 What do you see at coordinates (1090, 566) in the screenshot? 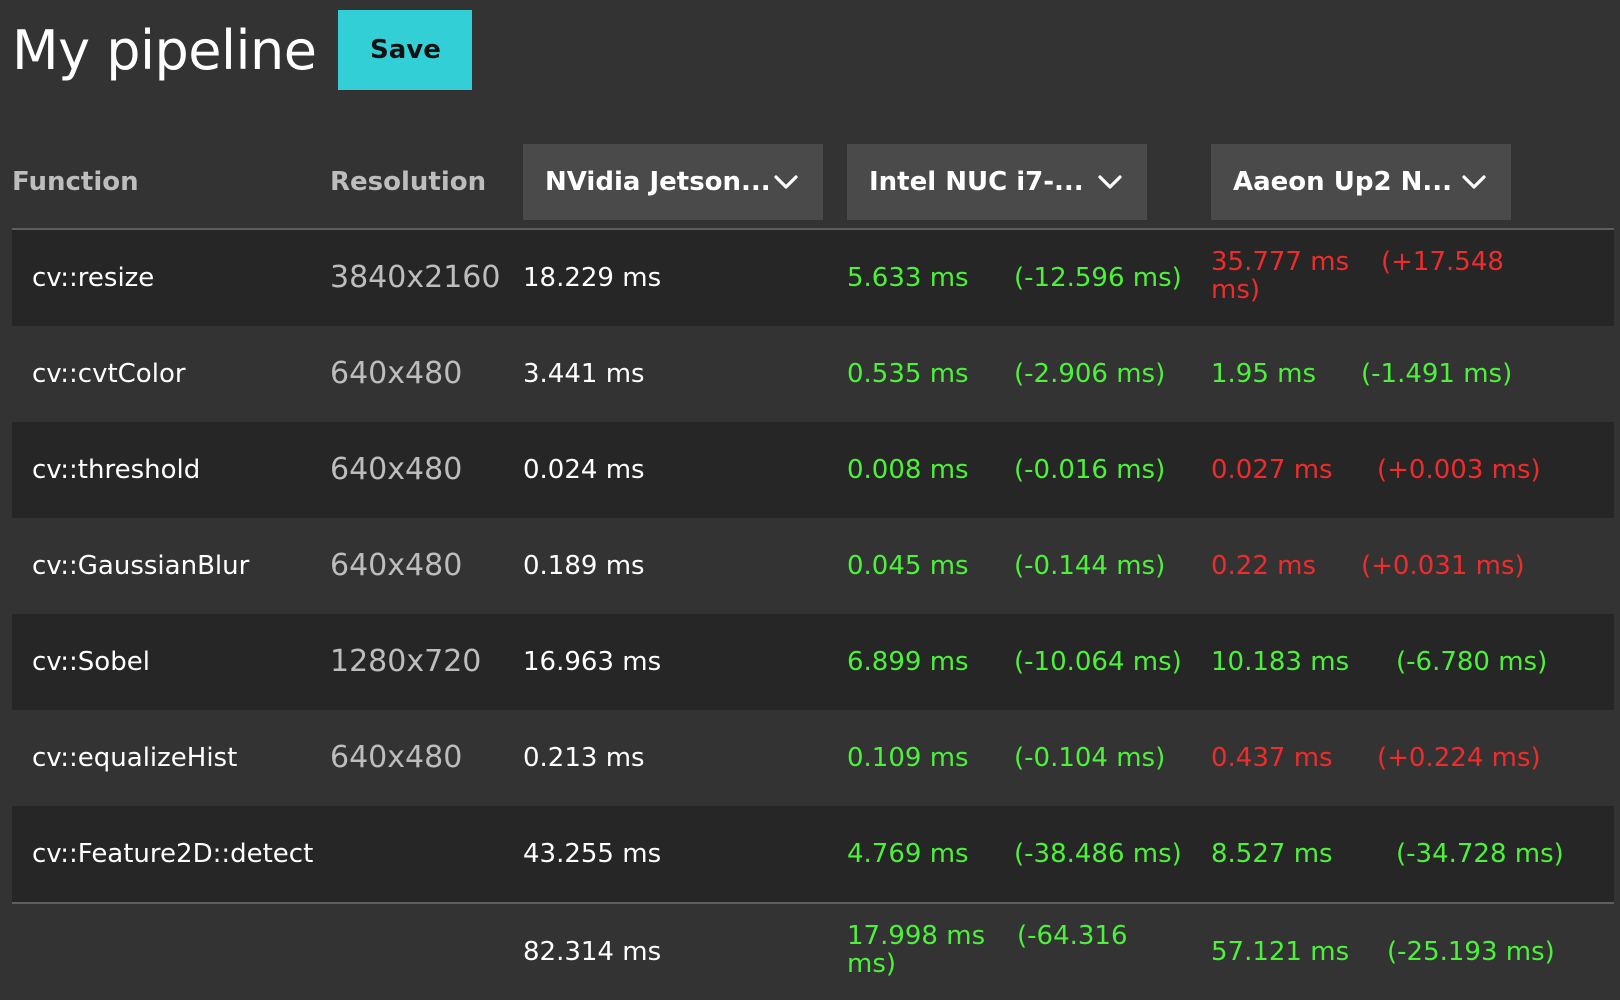
I see `device-2-delta-cell: (-0.144 ms)` at bounding box center [1090, 566].